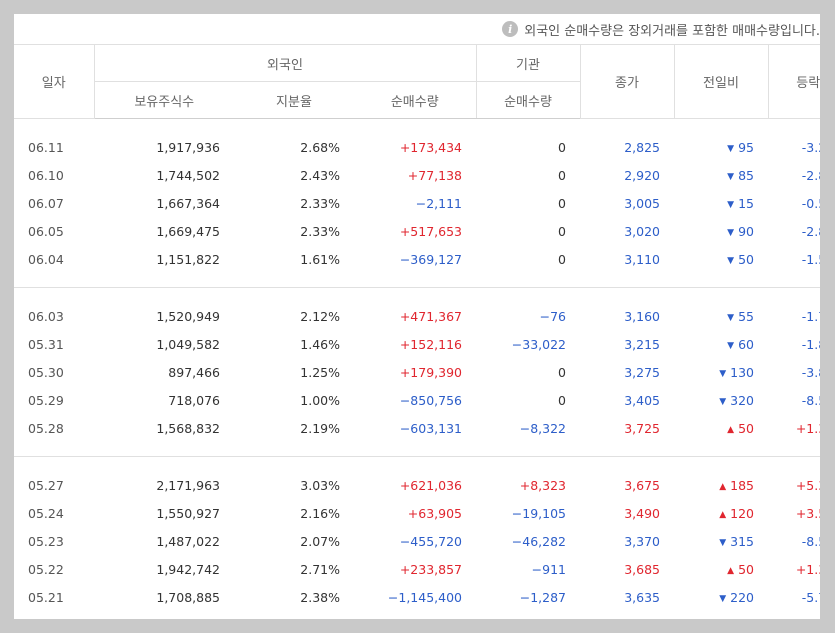  Describe the element at coordinates (320, 513) in the screenshot. I see `ratio-cell: 2.16%` at that location.